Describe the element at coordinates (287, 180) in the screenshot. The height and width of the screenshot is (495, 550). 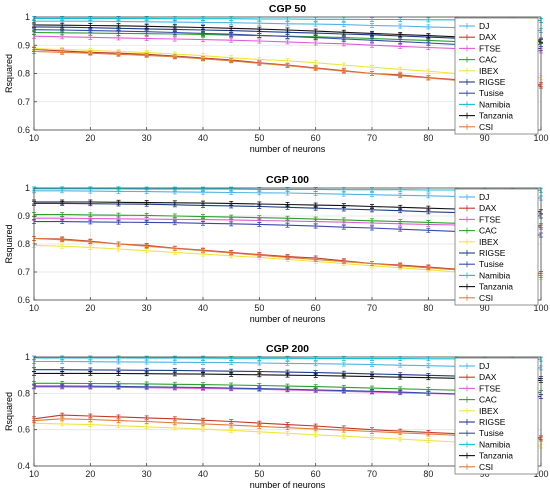
I see `chart-title: CGP 100` at that location.